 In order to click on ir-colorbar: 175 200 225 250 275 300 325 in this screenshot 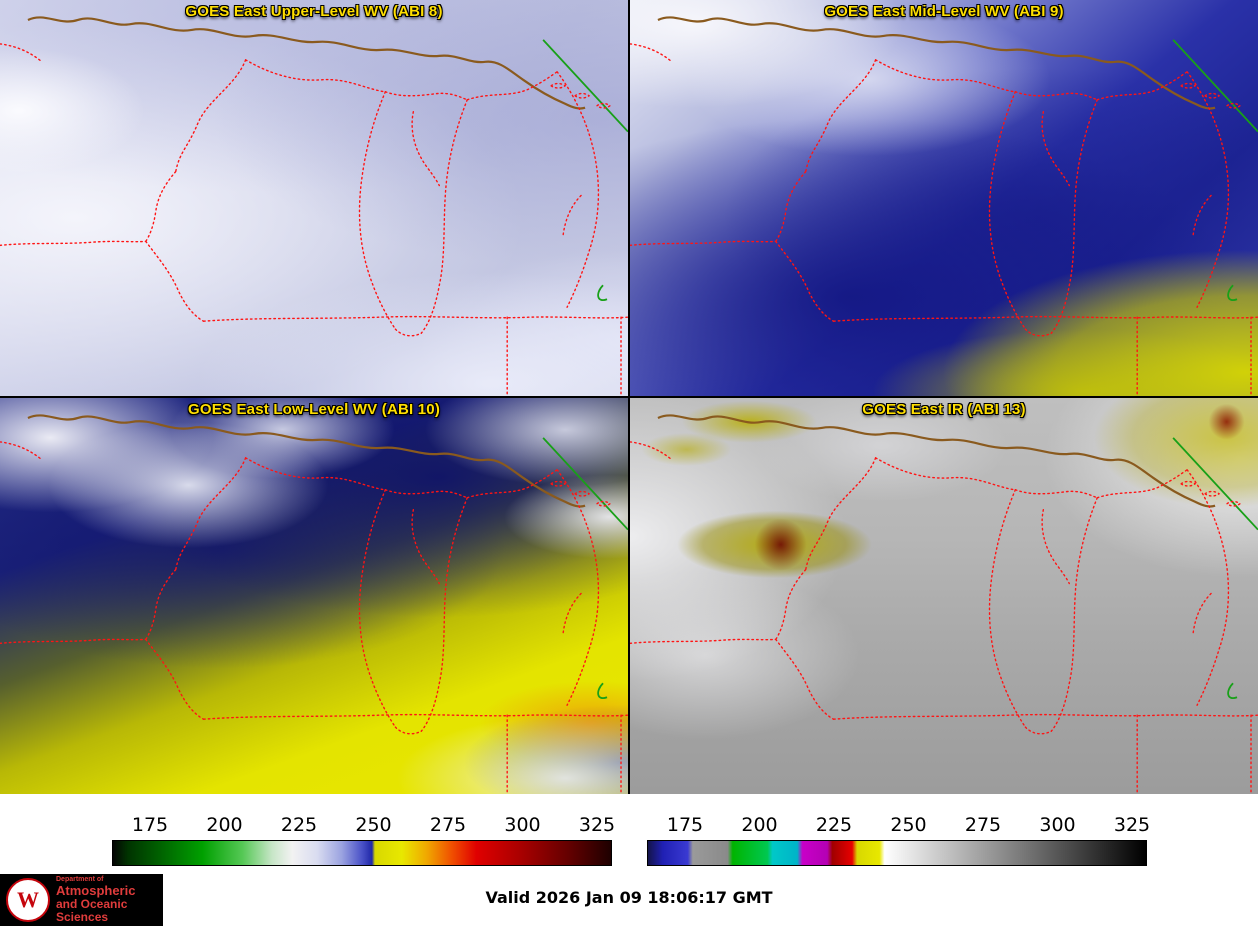, I will do `click(899, 837)`.